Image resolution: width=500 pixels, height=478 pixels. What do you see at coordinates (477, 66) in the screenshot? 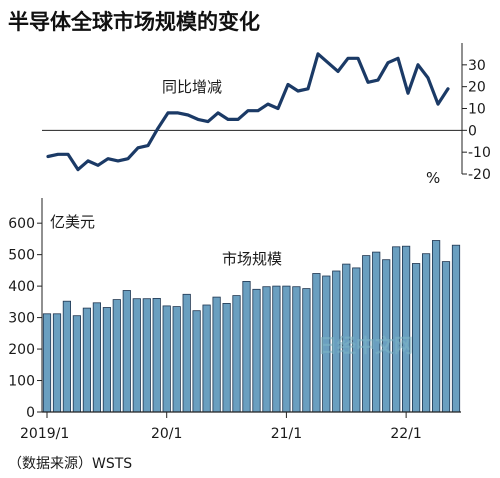
I see `line-y-tick-label: 30` at bounding box center [477, 66].